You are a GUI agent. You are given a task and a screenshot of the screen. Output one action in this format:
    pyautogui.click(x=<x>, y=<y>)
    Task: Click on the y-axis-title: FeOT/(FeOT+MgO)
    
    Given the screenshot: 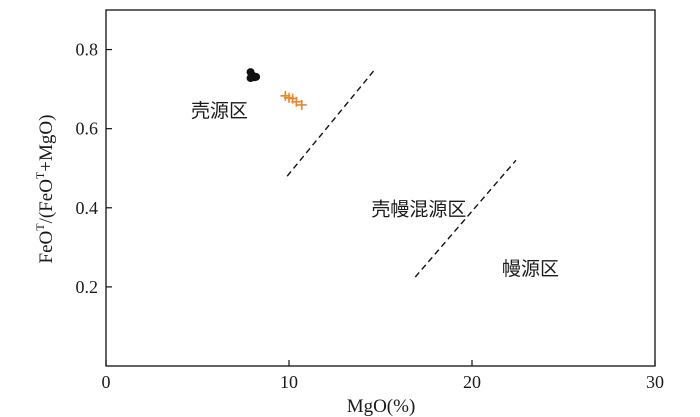 What is the action you would take?
    pyautogui.click(x=45, y=189)
    